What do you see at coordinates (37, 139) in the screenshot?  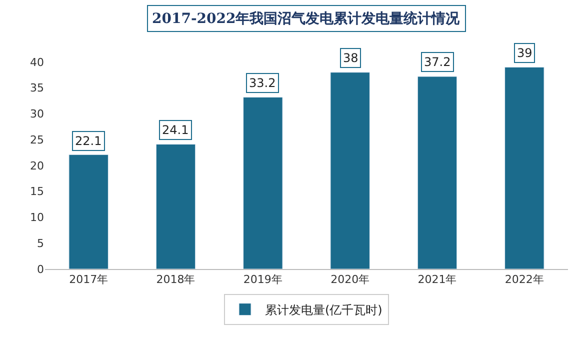 I see `y-tick-label: 25` at bounding box center [37, 139].